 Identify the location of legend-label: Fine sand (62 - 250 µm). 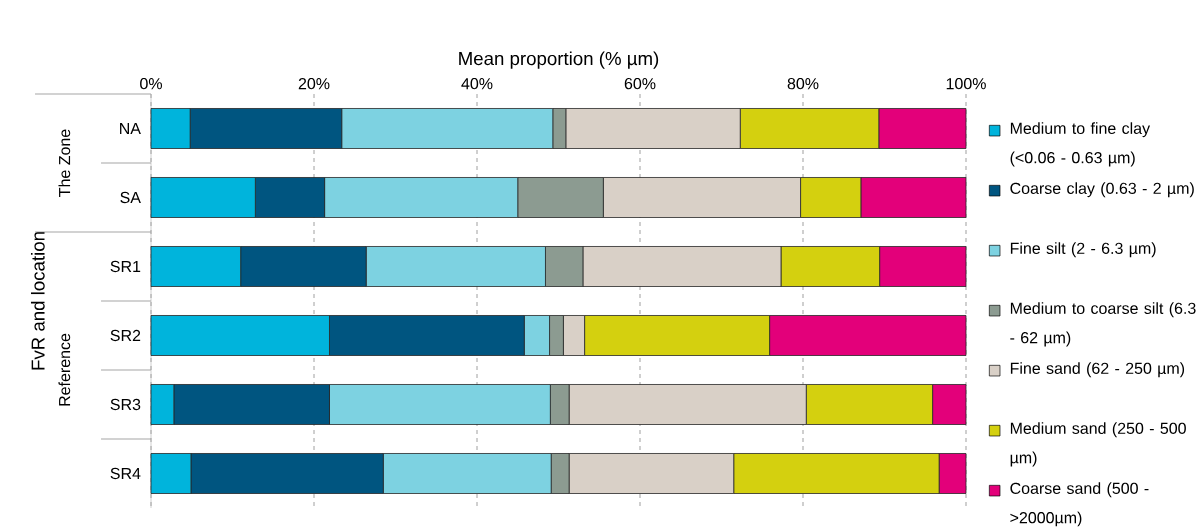
(1097, 370).